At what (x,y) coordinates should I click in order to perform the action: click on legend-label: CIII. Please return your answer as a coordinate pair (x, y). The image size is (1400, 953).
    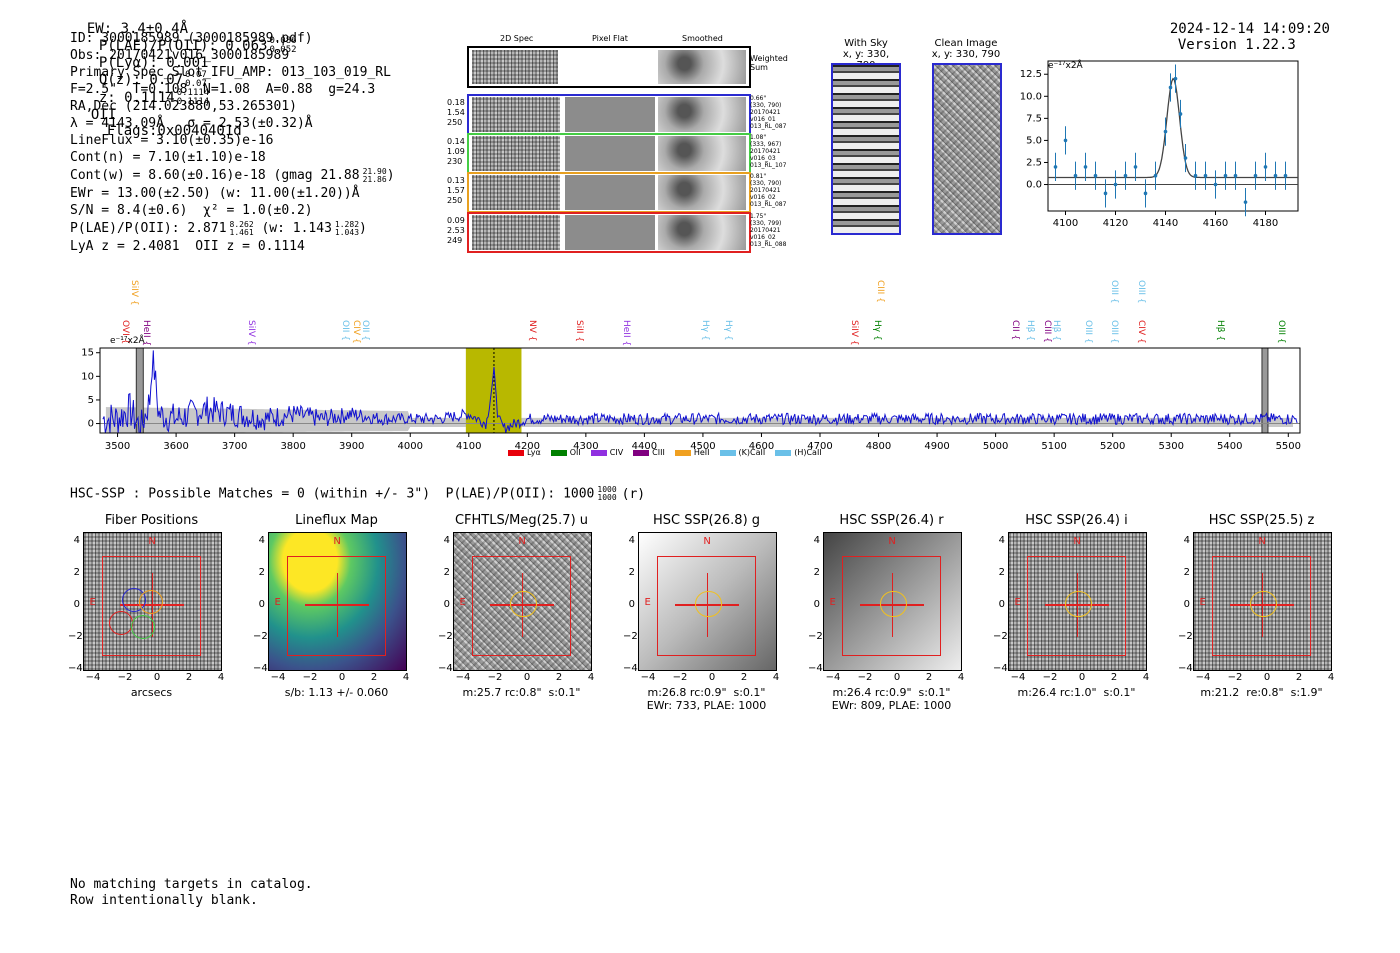
    Looking at the image, I should click on (658, 452).